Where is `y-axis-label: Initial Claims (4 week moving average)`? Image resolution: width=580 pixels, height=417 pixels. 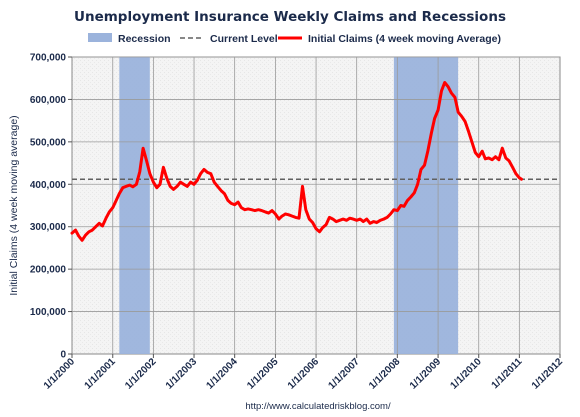 y-axis-label: Initial Claims (4 week moving average) is located at coordinates (14, 205).